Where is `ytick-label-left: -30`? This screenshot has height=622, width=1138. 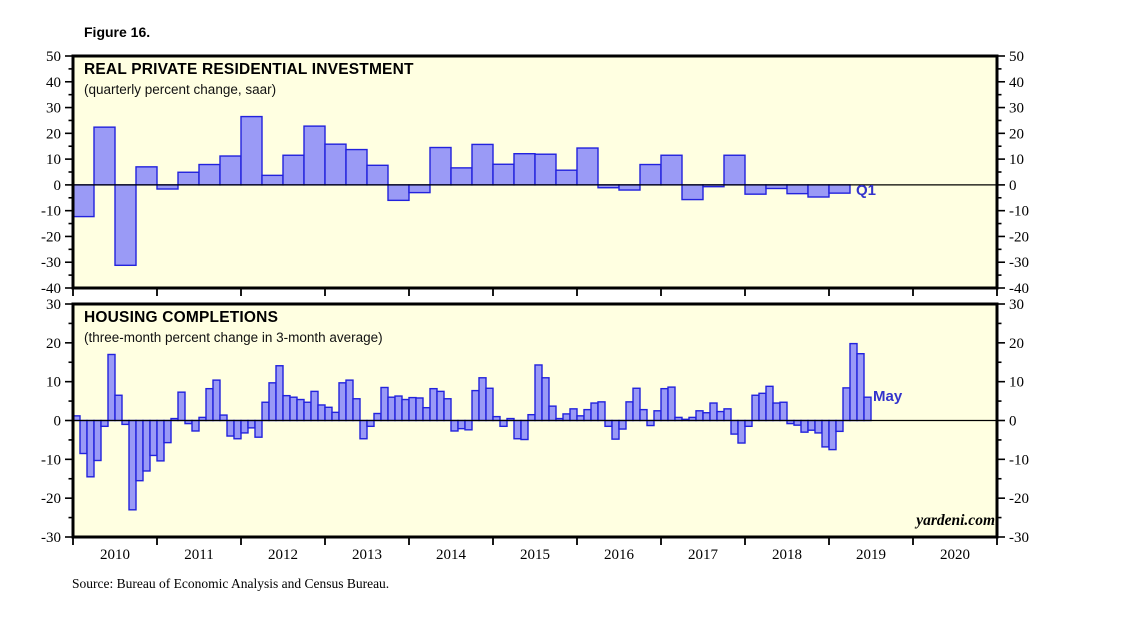 ytick-label-left: -30 is located at coordinates (51, 263).